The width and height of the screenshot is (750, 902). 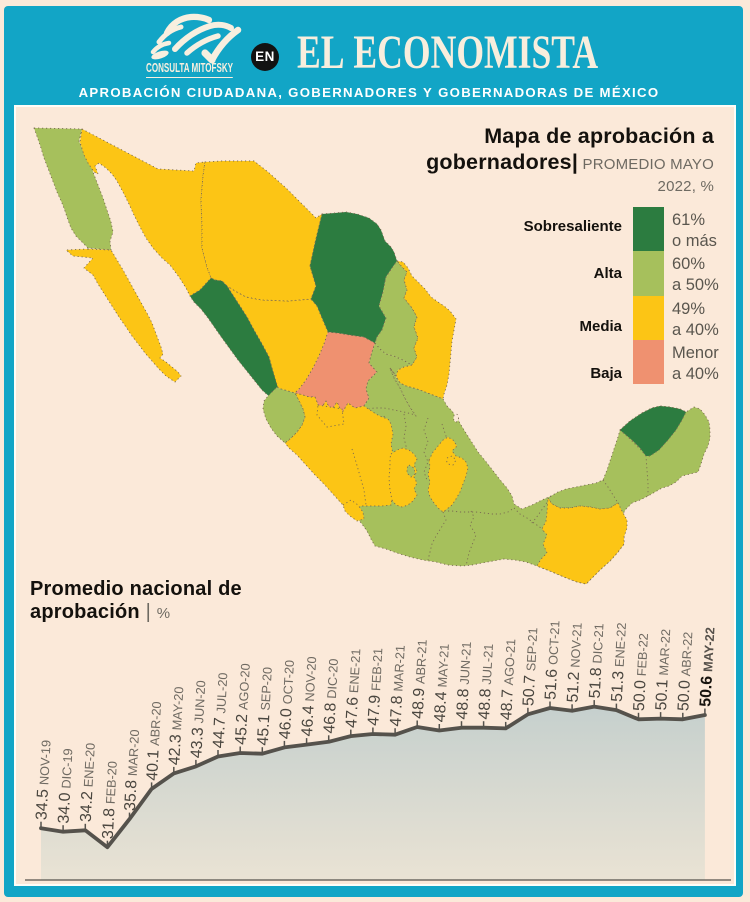 What do you see at coordinates (597, 661) in the screenshot?
I see `svg-text: 51.8DIC-21` at bounding box center [597, 661].